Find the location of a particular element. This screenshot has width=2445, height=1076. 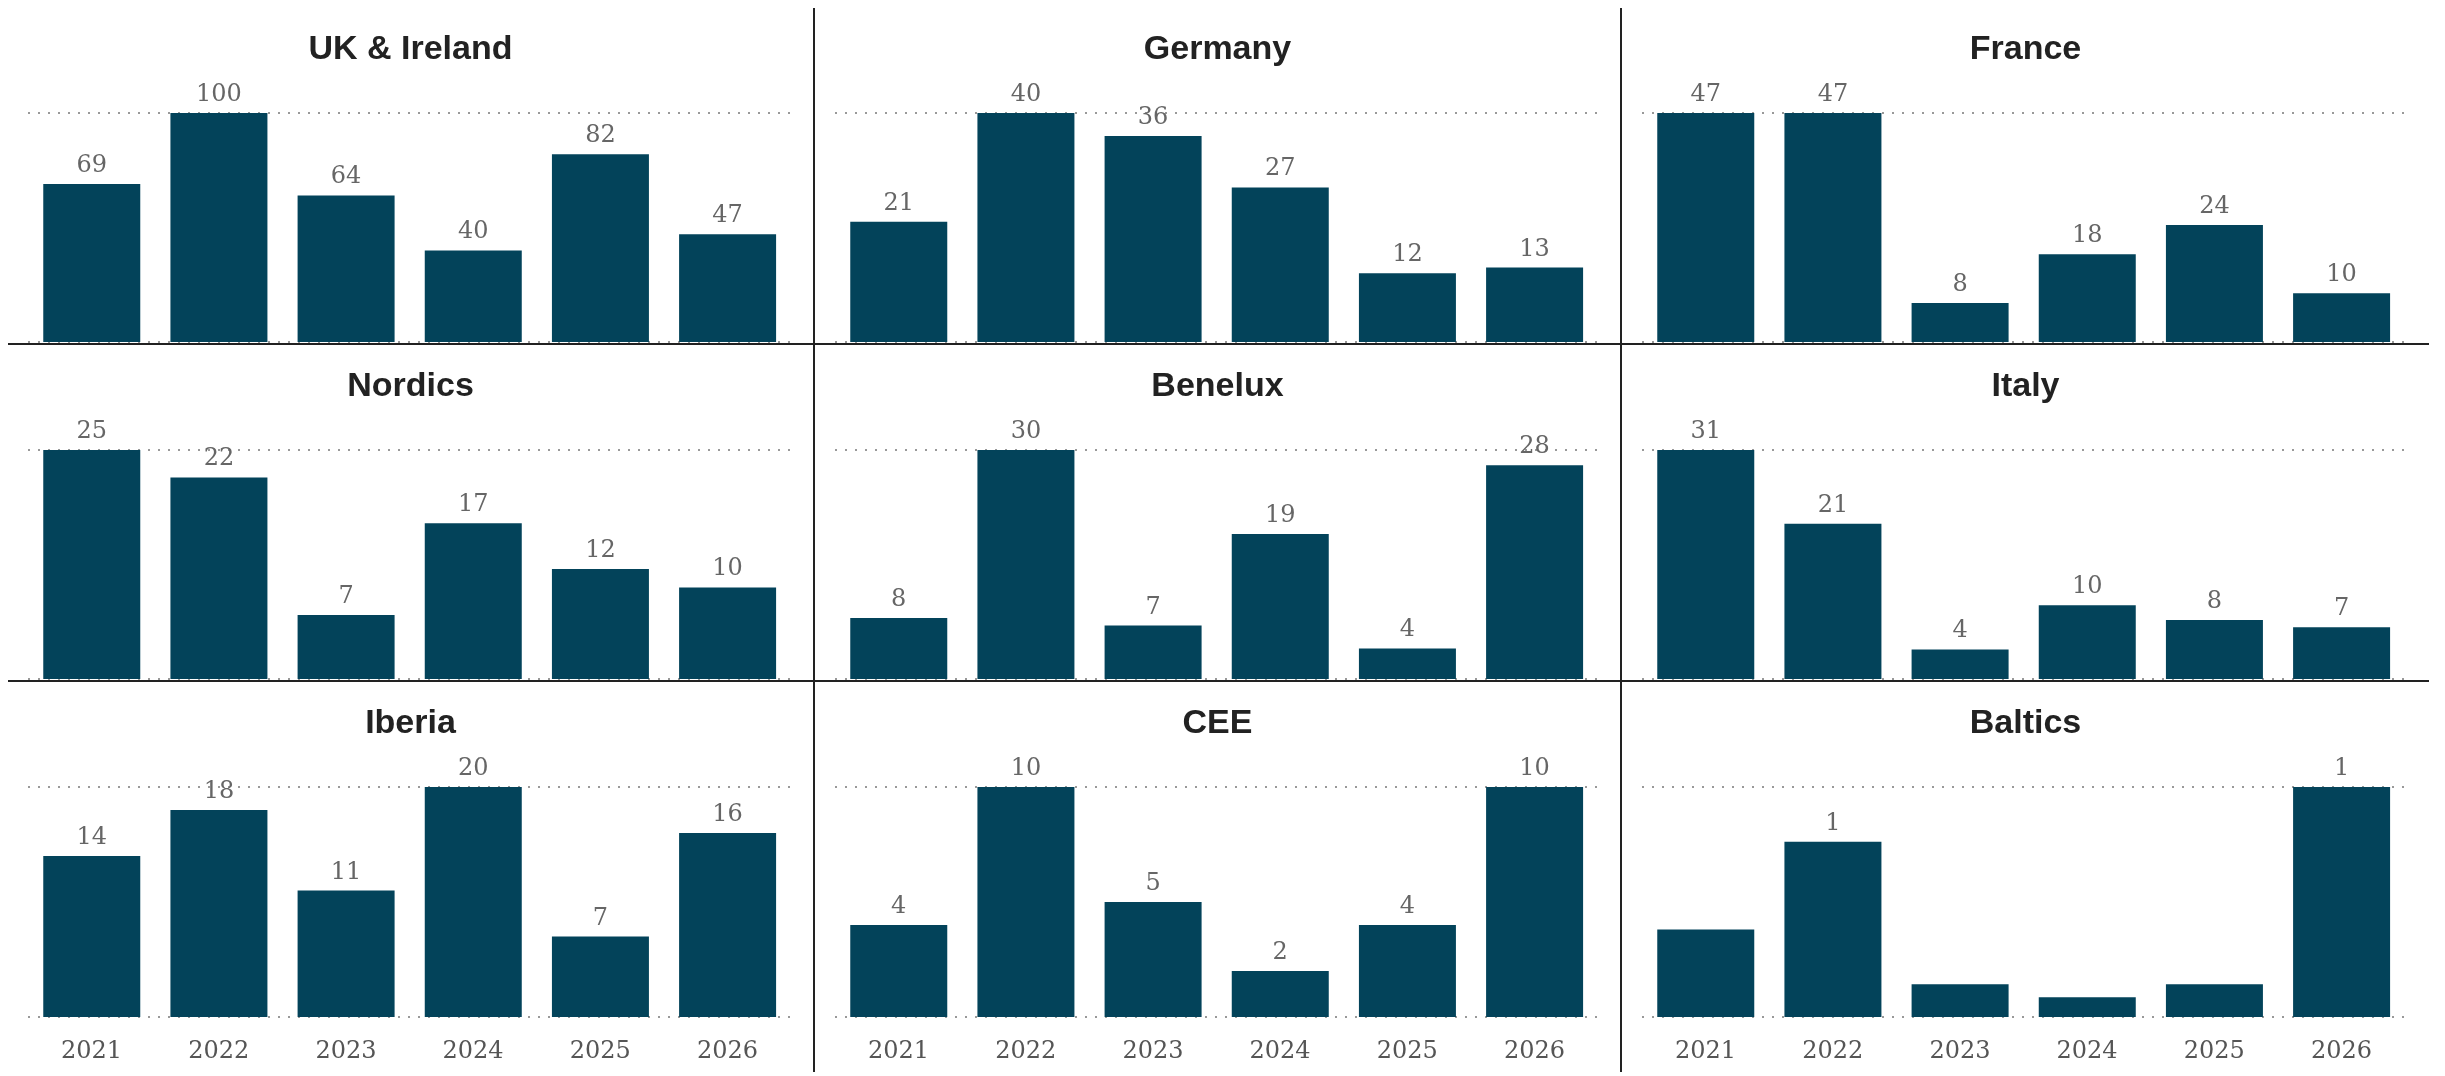

data-label: 100 is located at coordinates (219, 93).